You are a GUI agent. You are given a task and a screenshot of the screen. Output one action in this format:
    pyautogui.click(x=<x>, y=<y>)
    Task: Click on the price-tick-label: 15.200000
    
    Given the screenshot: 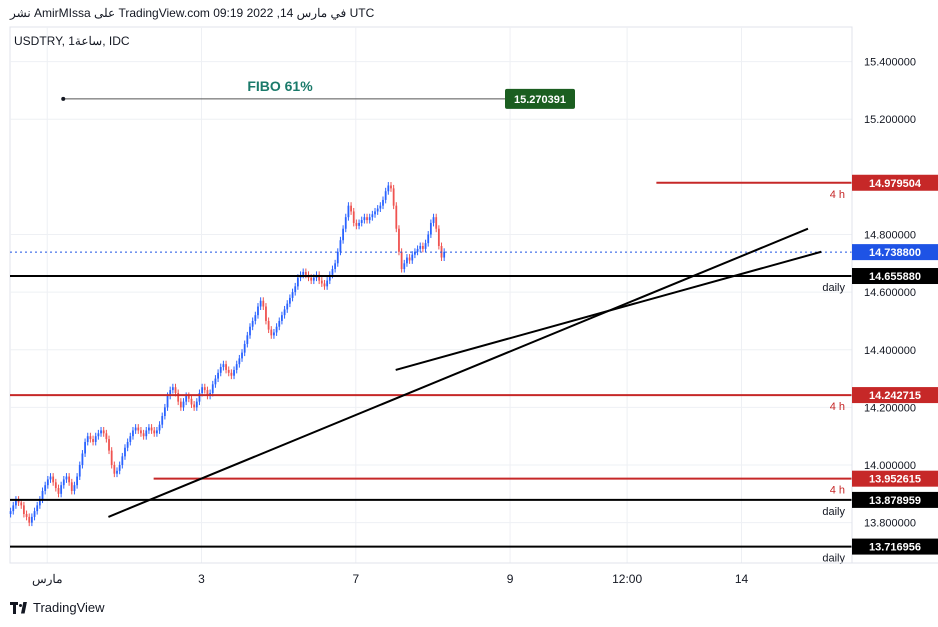 What is the action you would take?
    pyautogui.click(x=890, y=120)
    